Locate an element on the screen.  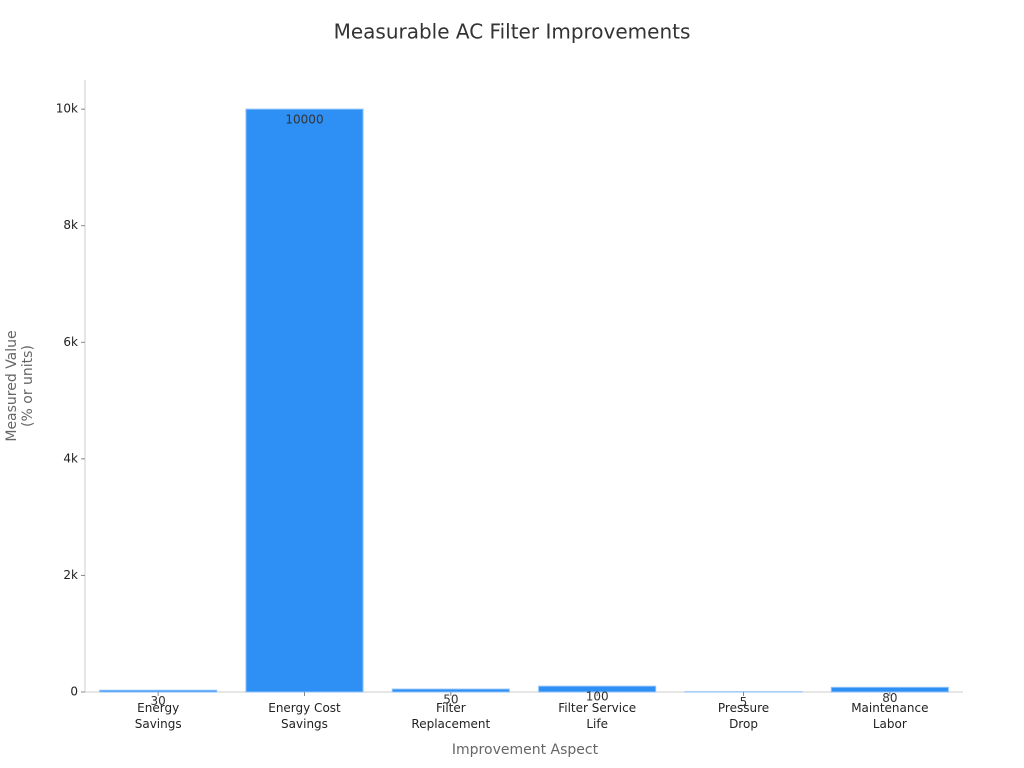
y-tick-label: 2k is located at coordinates (70, 575).